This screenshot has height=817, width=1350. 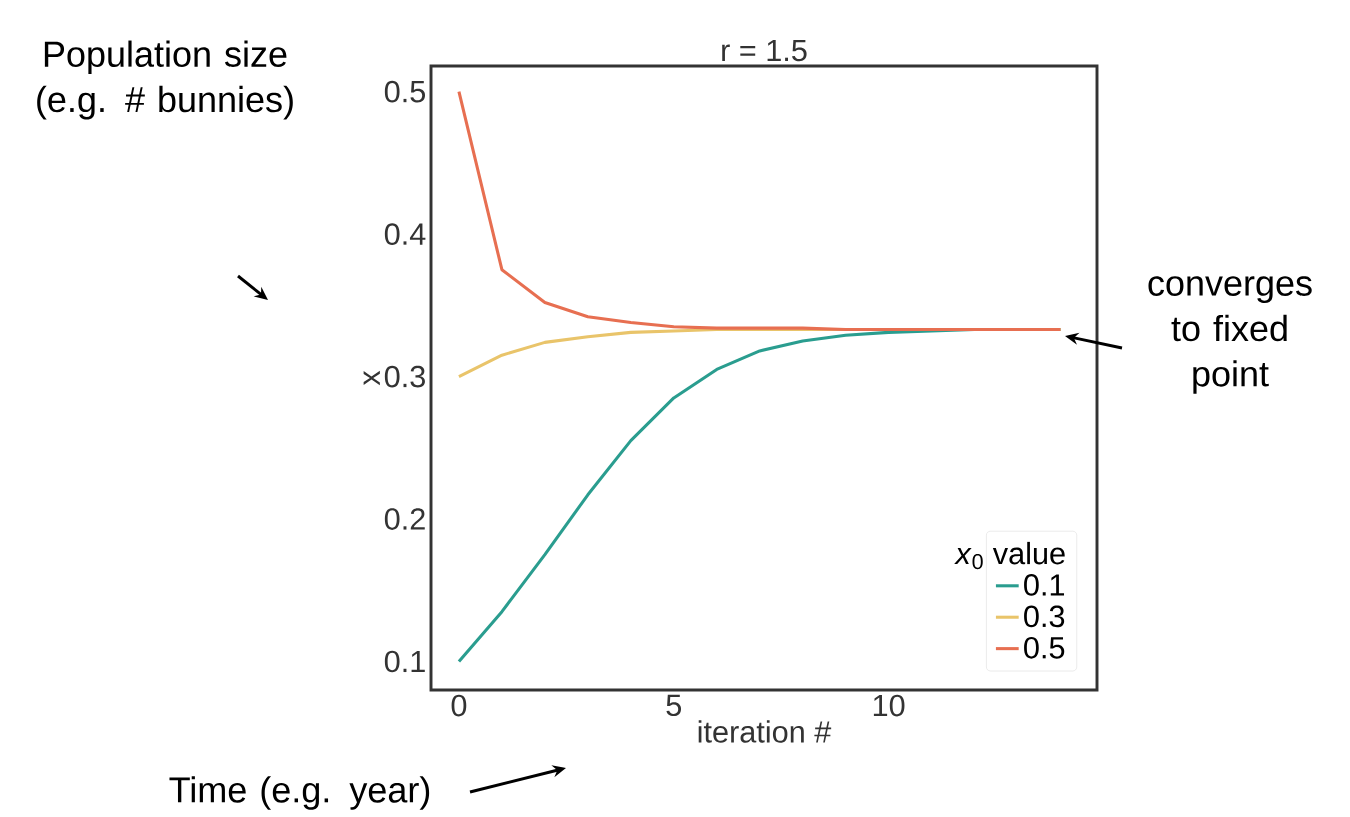 What do you see at coordinates (889, 705) in the screenshot?
I see `x-tick-label: 10` at bounding box center [889, 705].